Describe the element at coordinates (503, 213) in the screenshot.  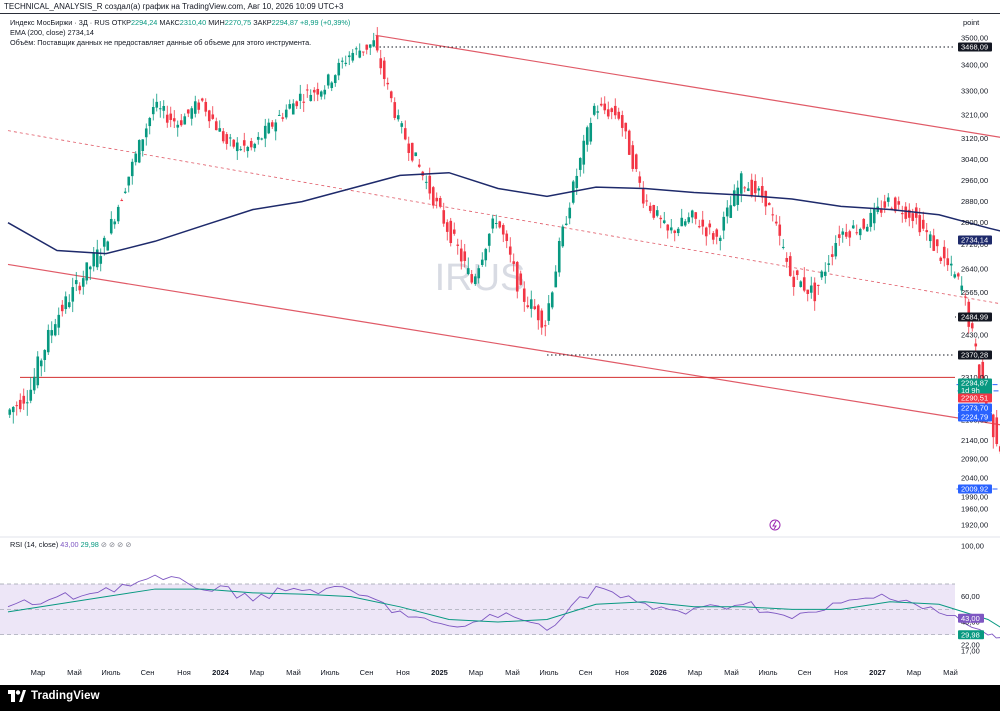
I see `ema-line` at that location.